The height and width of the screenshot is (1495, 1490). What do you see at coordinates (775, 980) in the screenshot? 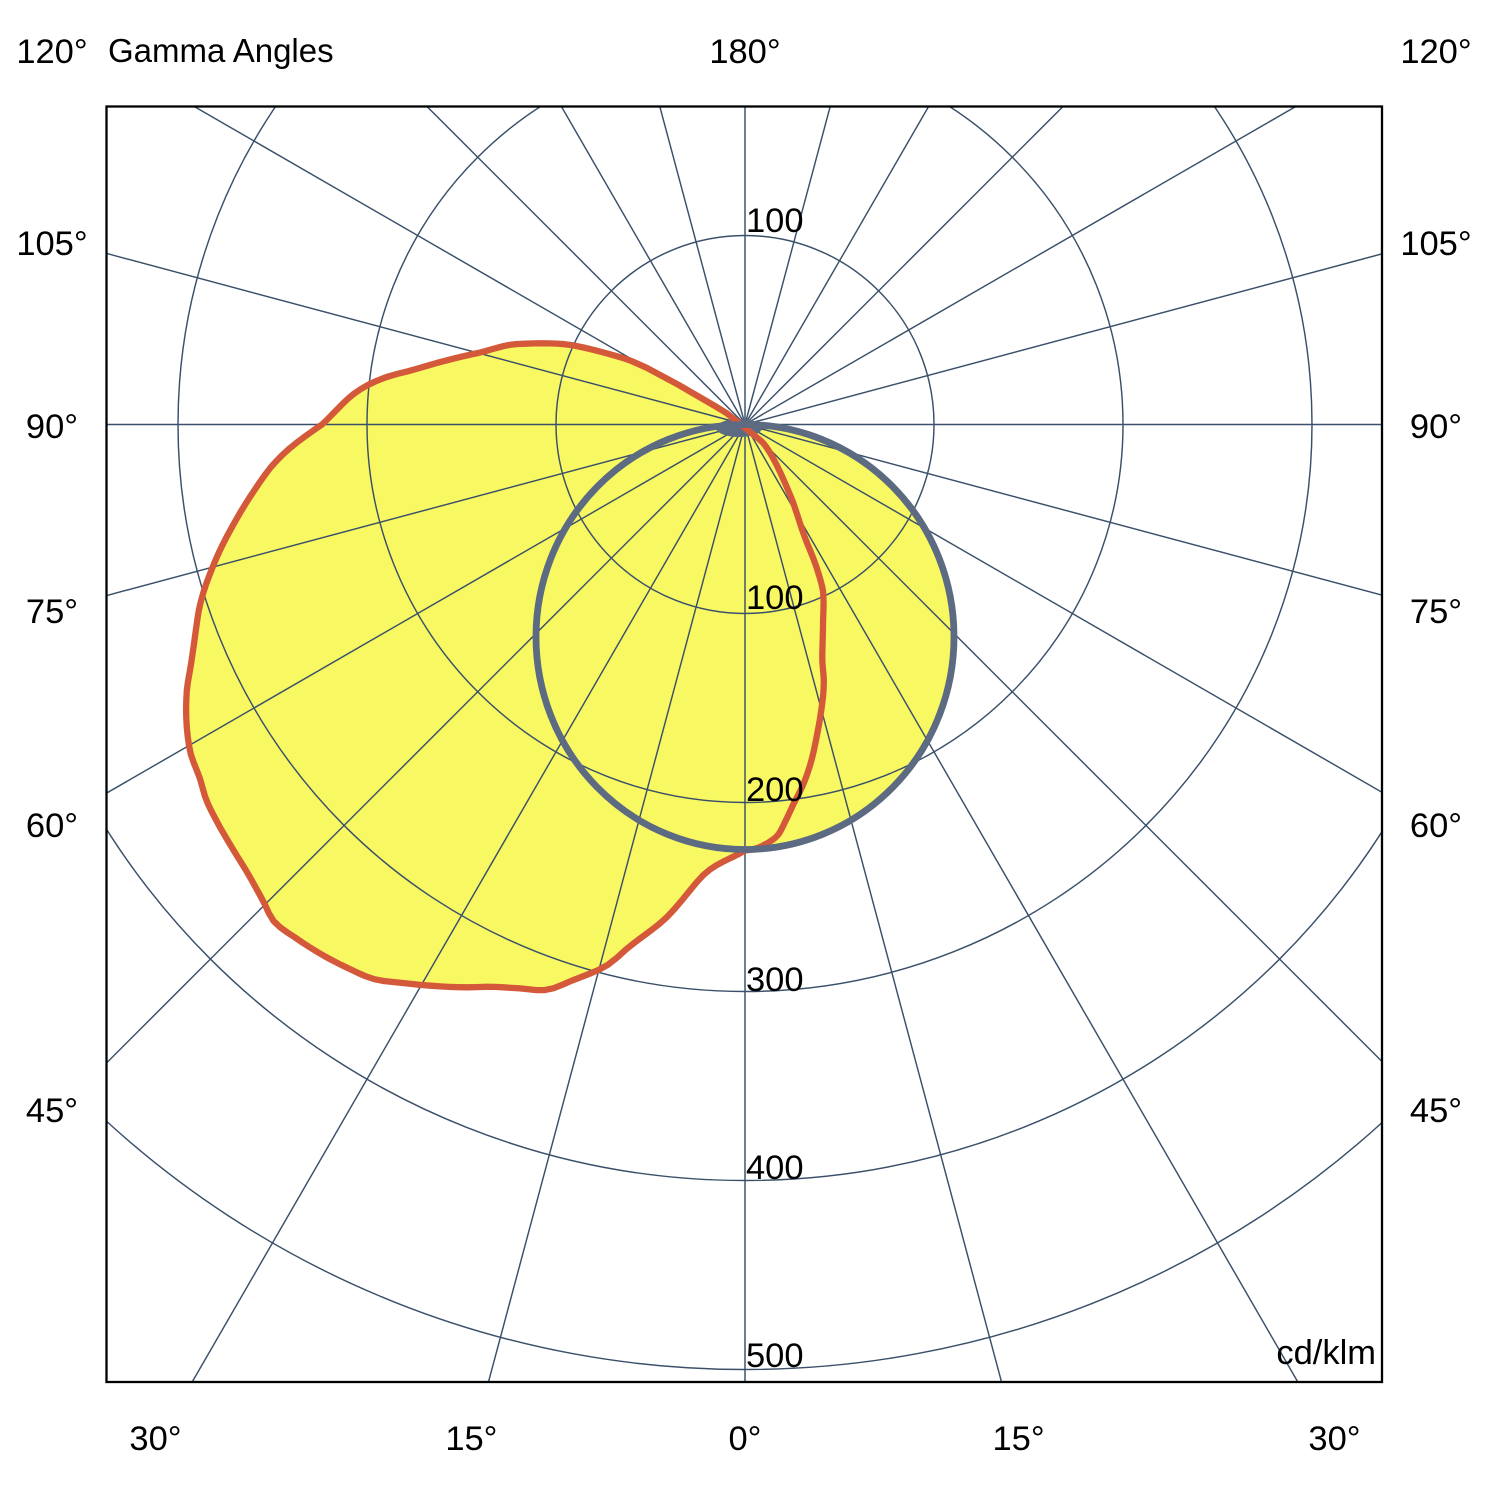
I see `svg-text: 300` at bounding box center [775, 980].